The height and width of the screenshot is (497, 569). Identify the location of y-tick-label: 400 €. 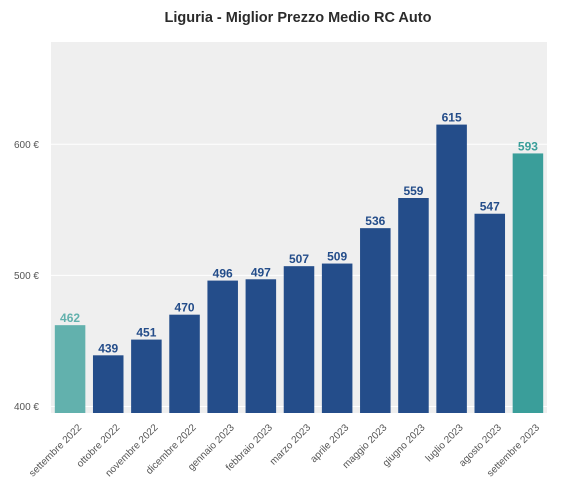
(26, 407).